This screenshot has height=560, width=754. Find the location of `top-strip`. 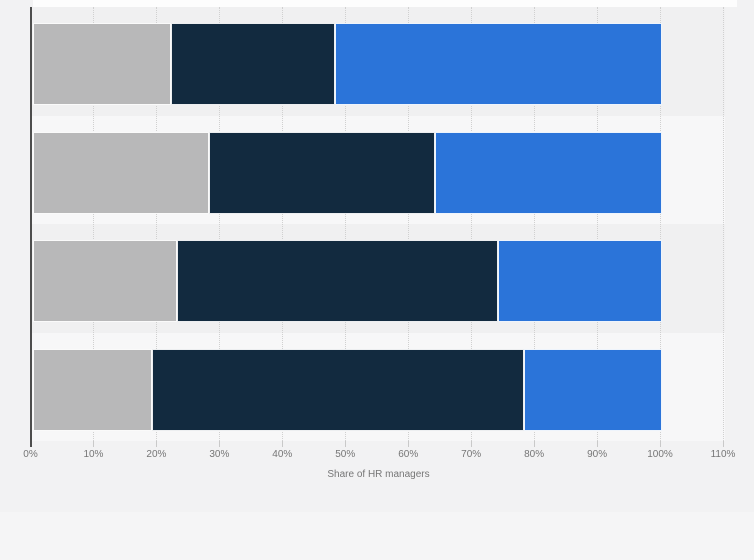

top-strip is located at coordinates (385, 3).